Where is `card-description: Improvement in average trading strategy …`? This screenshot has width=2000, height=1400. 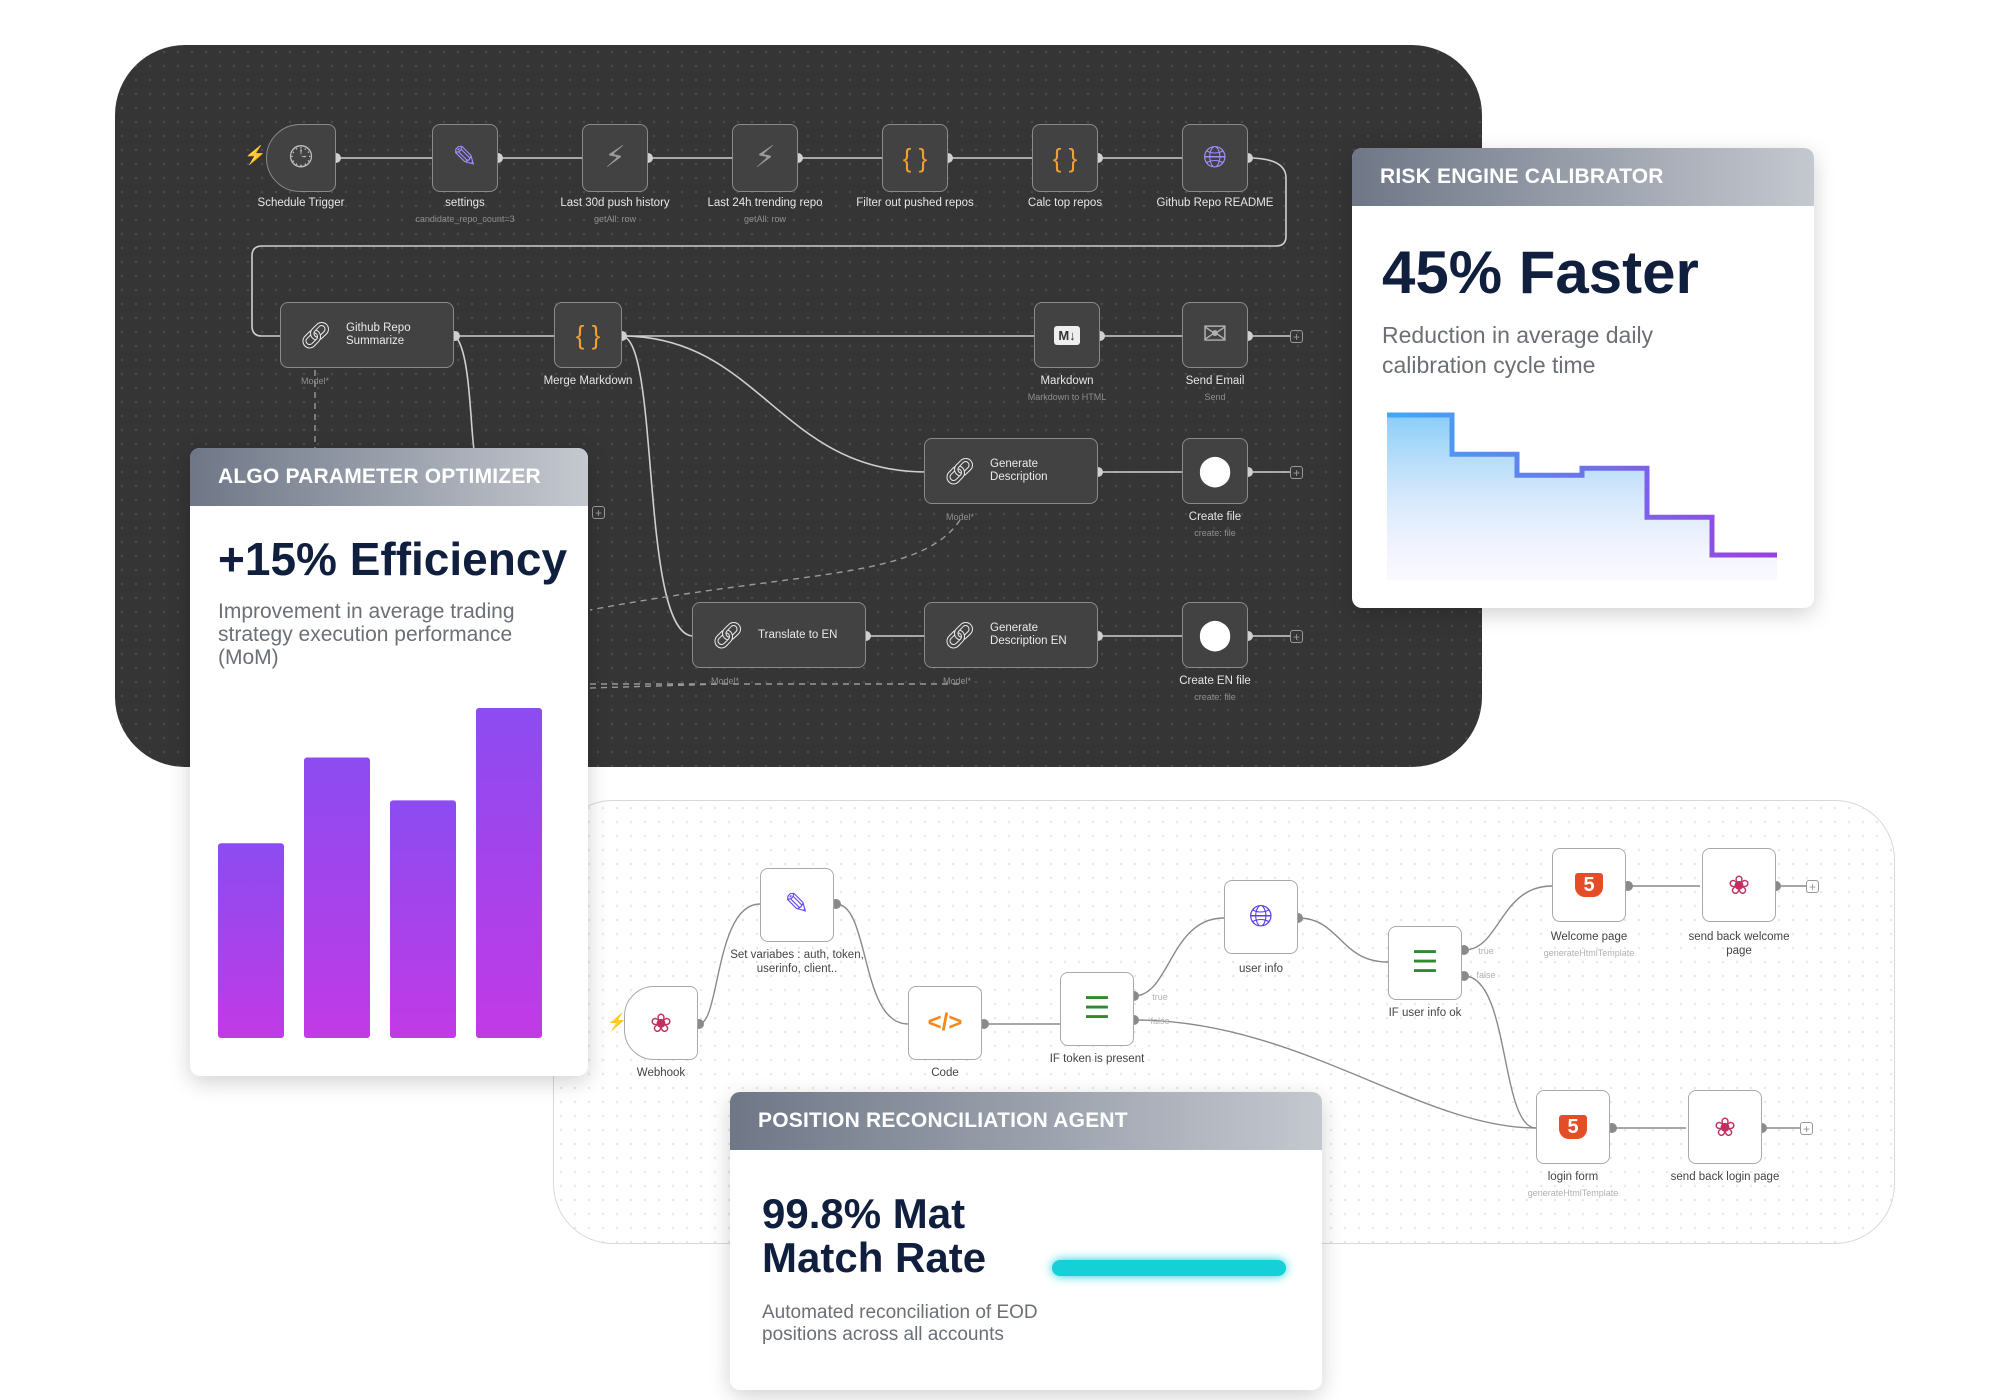
card-description: Improvement in average trading strategy … is located at coordinates (366, 634).